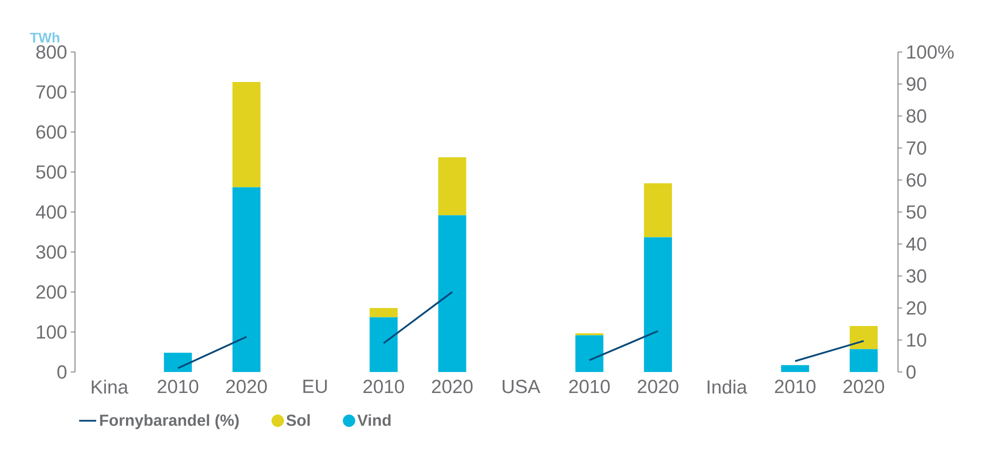 The width and height of the screenshot is (989, 450). Describe the element at coordinates (51, 172) in the screenshot. I see `y-tick-label: 500` at that location.